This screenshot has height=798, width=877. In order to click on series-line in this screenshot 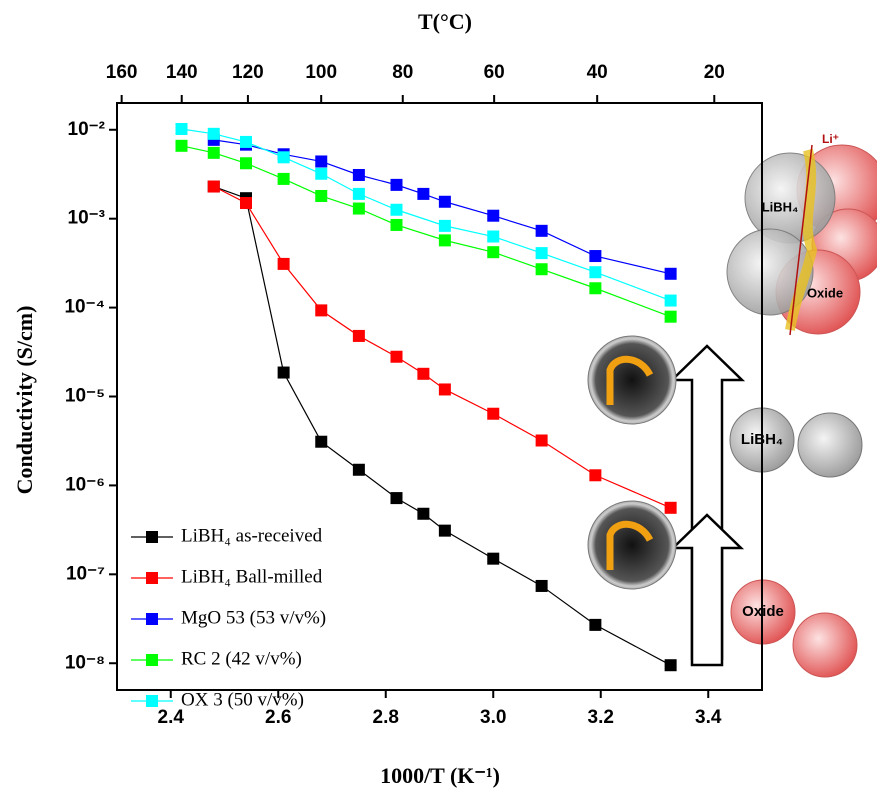, I will do `click(442, 207)`.